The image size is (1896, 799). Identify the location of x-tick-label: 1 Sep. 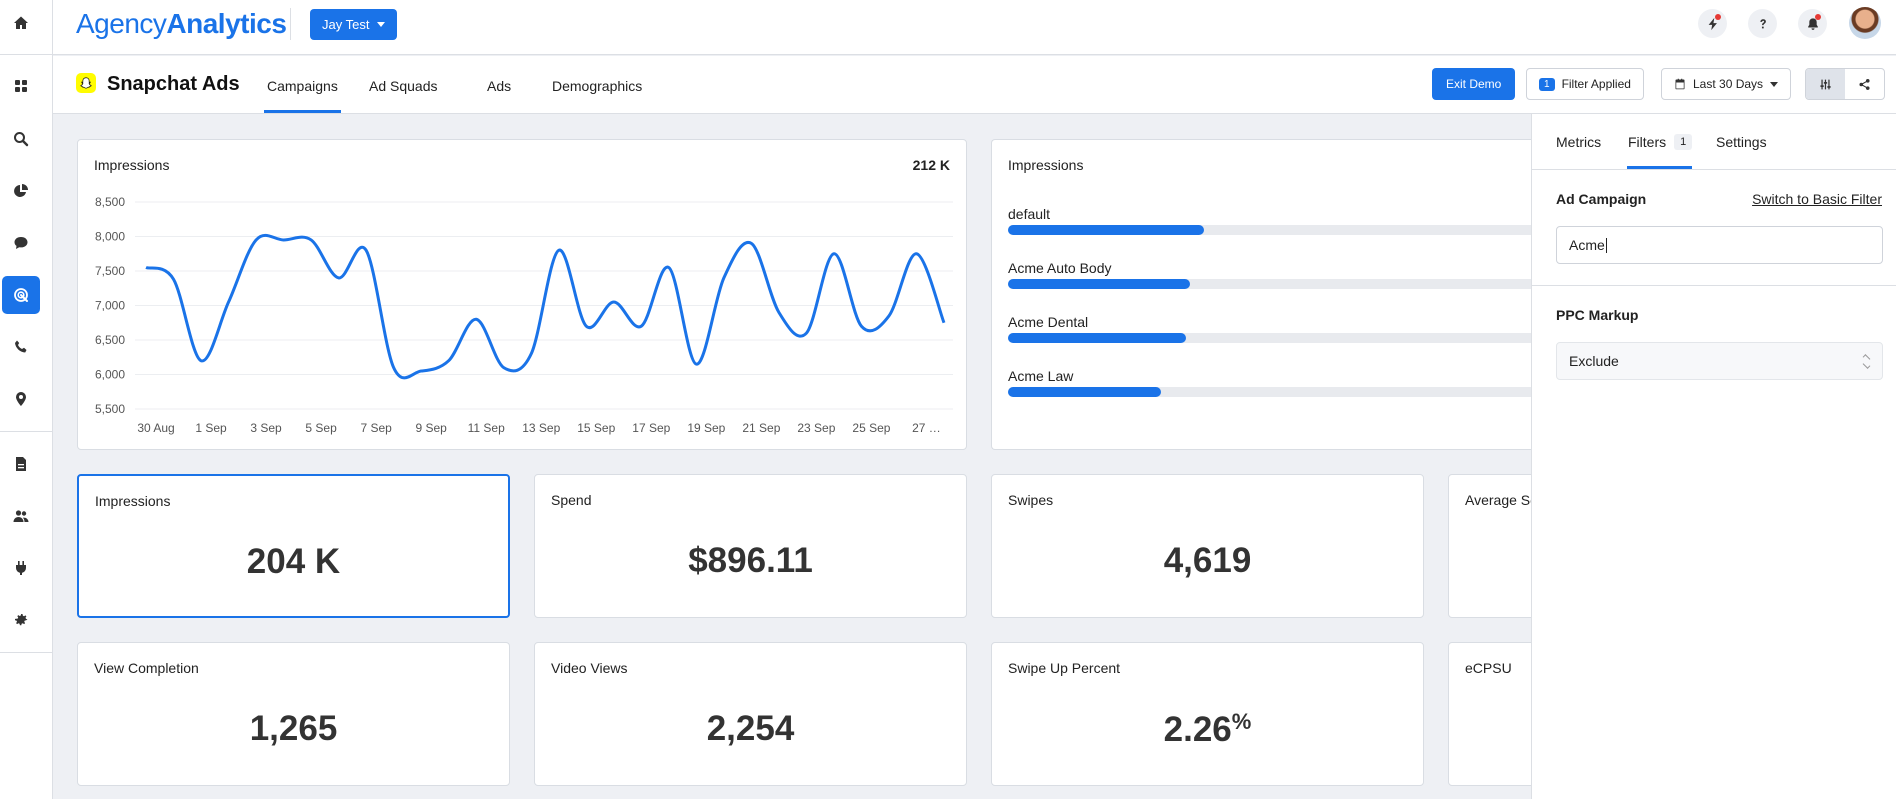
(211, 428).